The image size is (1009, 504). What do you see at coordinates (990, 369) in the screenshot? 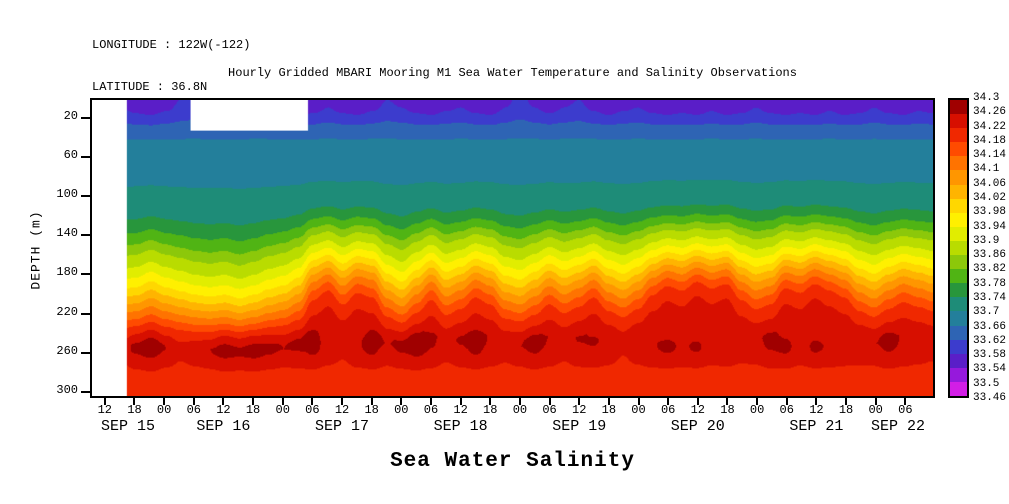
I see `colorbar-tick-label: 33.54` at bounding box center [990, 369].